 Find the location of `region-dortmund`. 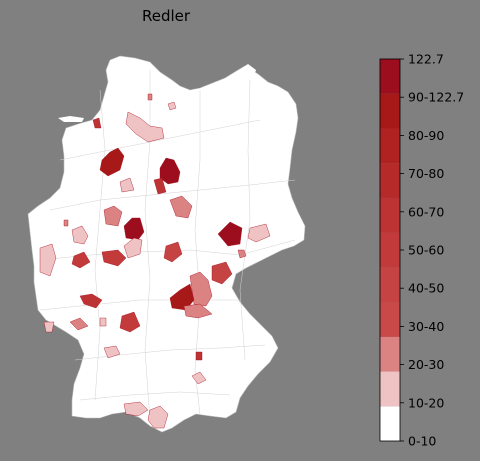

region-dortmund is located at coordinates (80, 235).